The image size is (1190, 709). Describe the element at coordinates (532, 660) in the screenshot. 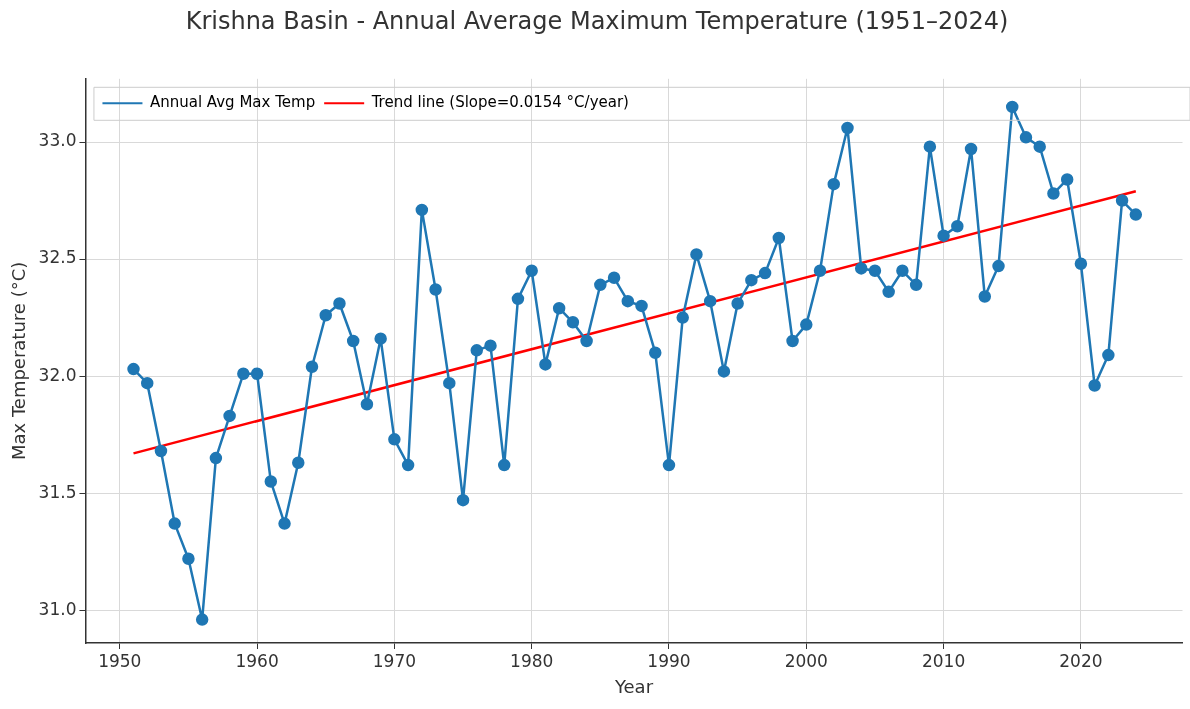

I see `x-tick-label: 1980` at that location.